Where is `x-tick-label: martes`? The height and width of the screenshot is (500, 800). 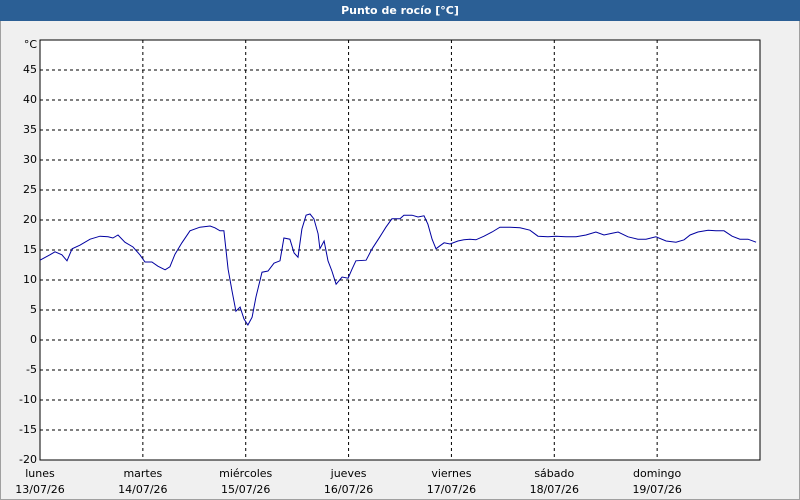
x-tick-label: martes is located at coordinates (142, 473).